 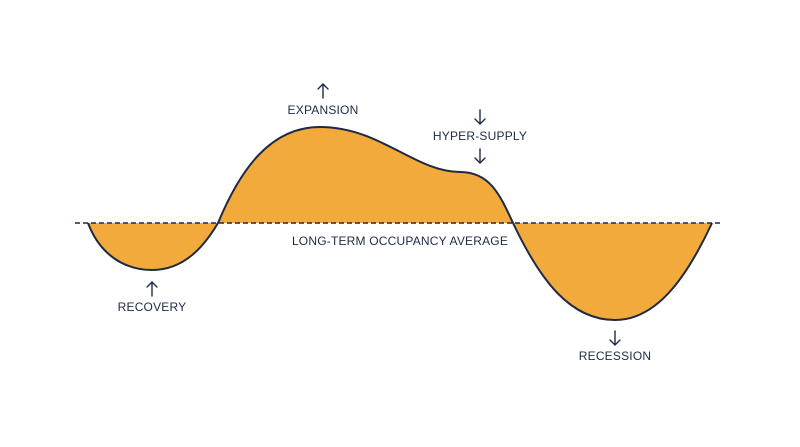 I want to click on average-label: LONG-TERM OCCUPANCY AVERAGE, so click(x=400, y=241).